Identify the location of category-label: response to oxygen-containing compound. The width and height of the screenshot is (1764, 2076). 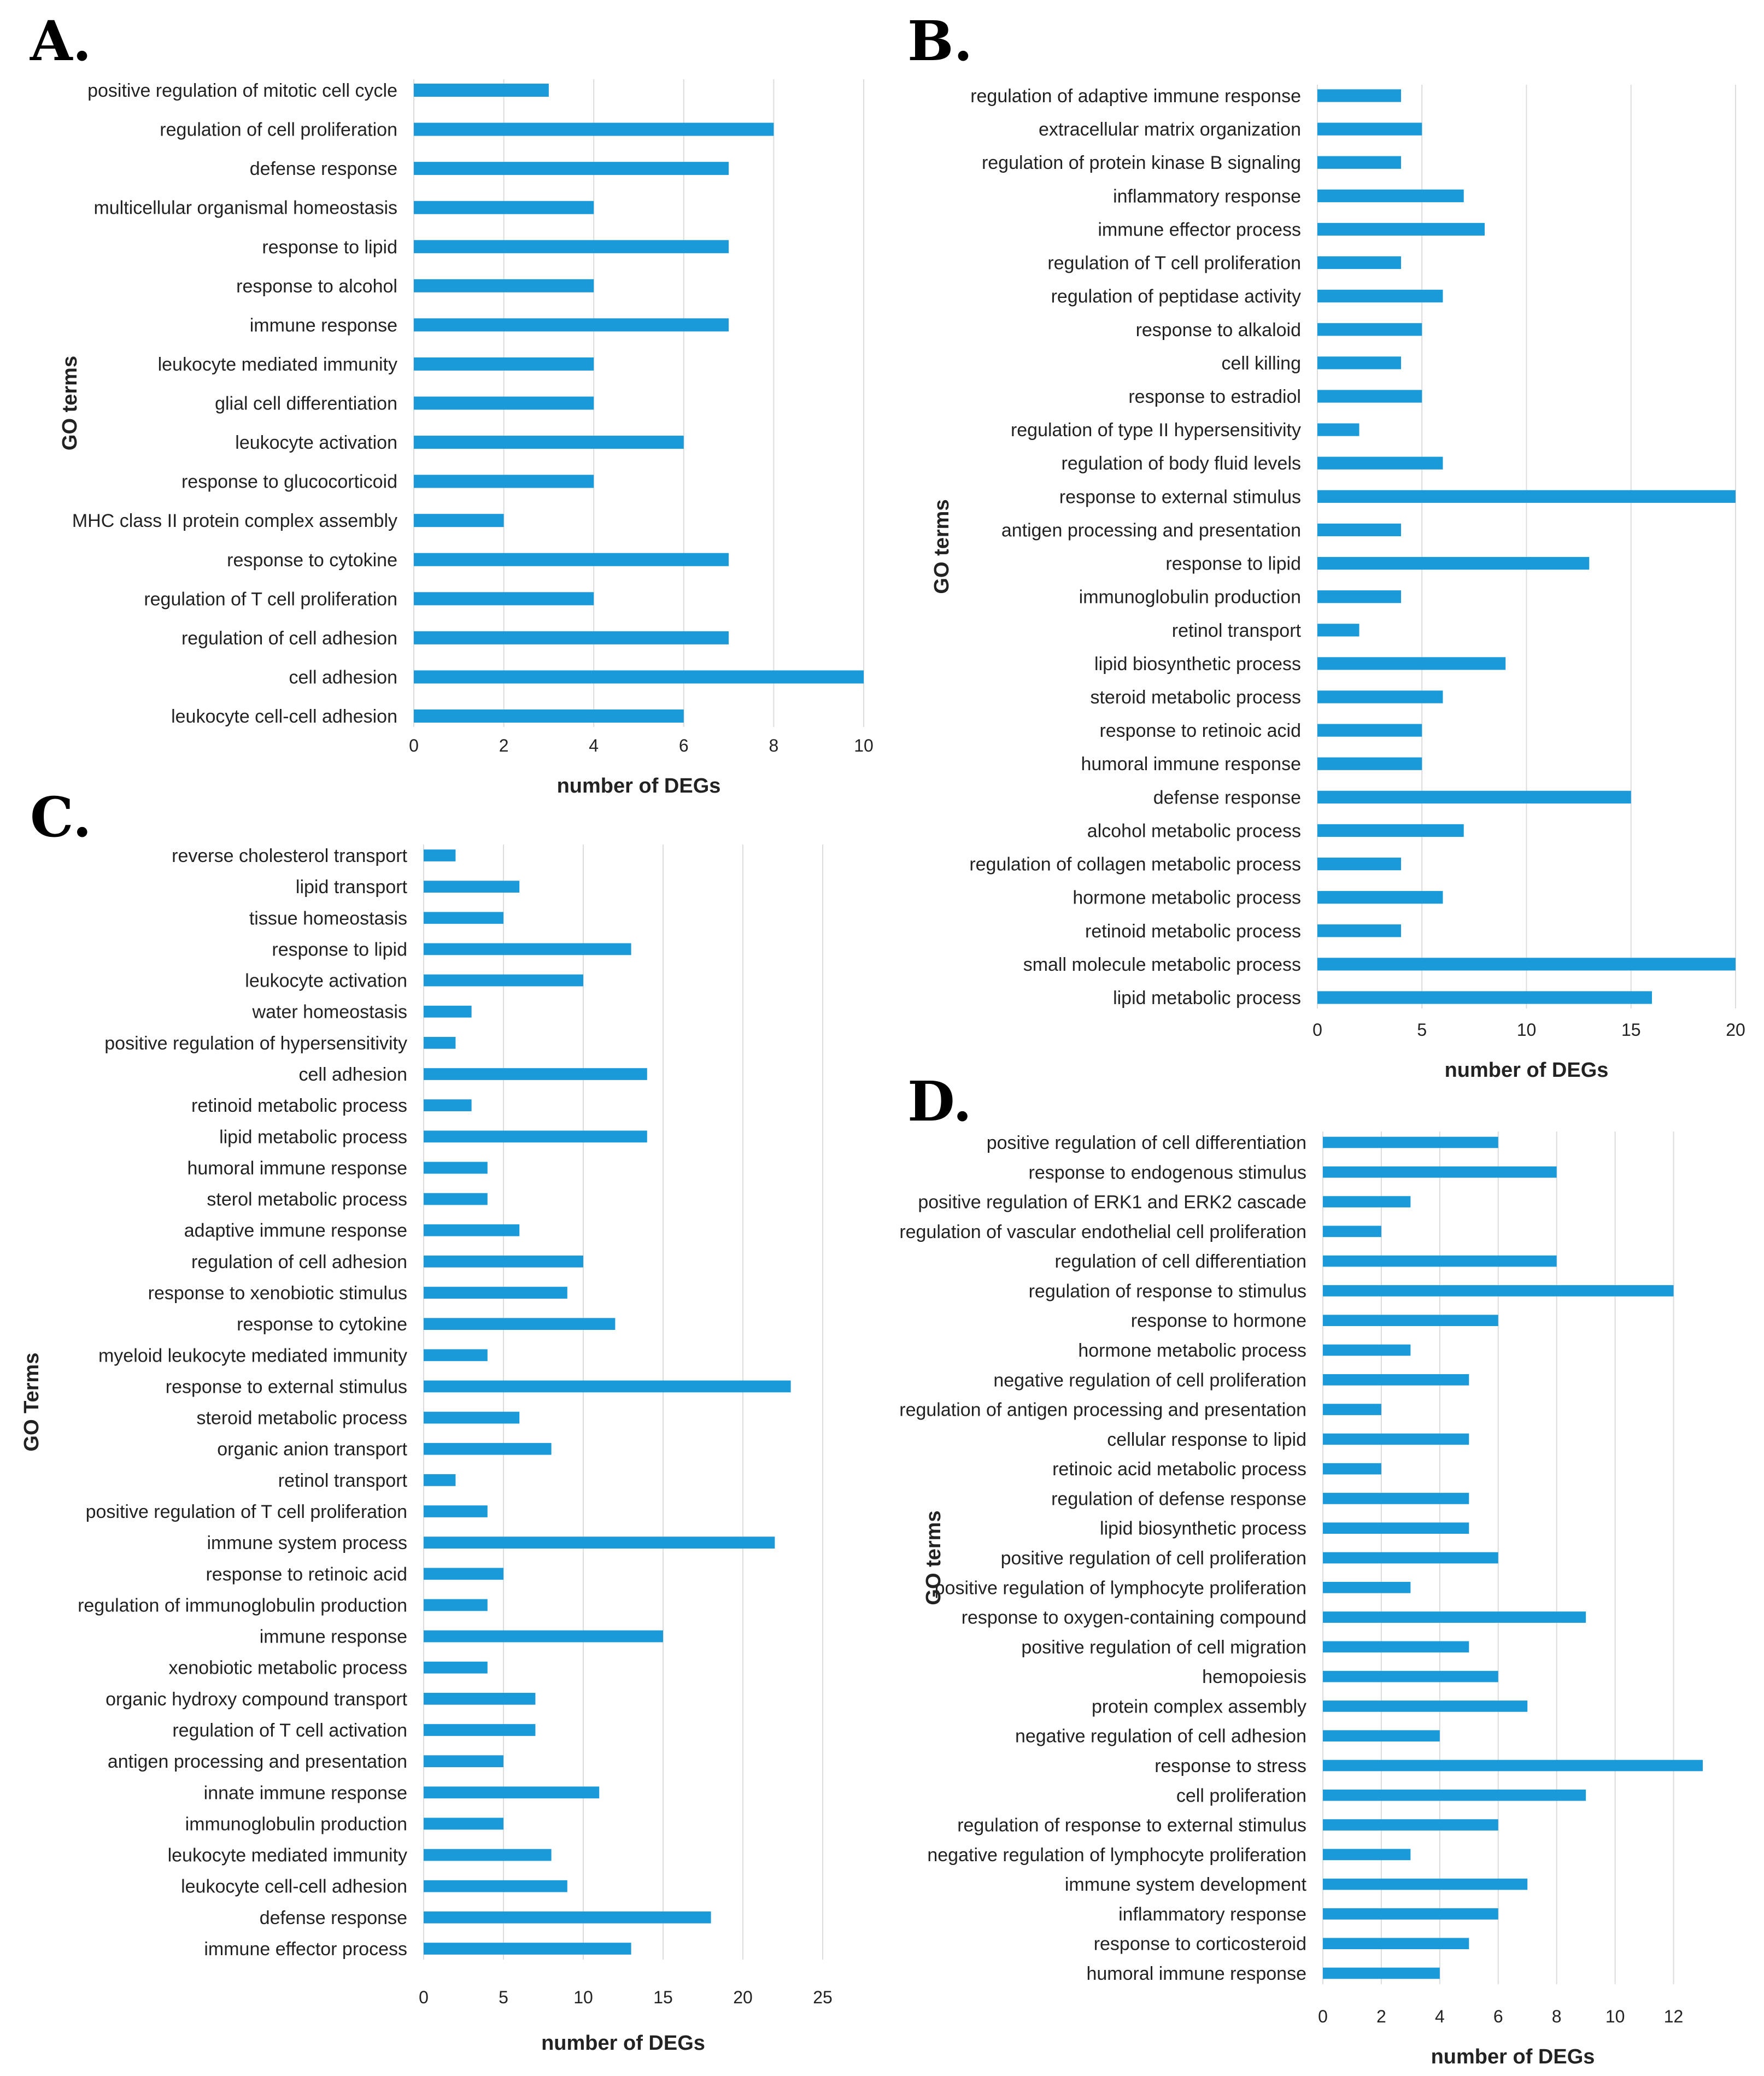
(1134, 1618).